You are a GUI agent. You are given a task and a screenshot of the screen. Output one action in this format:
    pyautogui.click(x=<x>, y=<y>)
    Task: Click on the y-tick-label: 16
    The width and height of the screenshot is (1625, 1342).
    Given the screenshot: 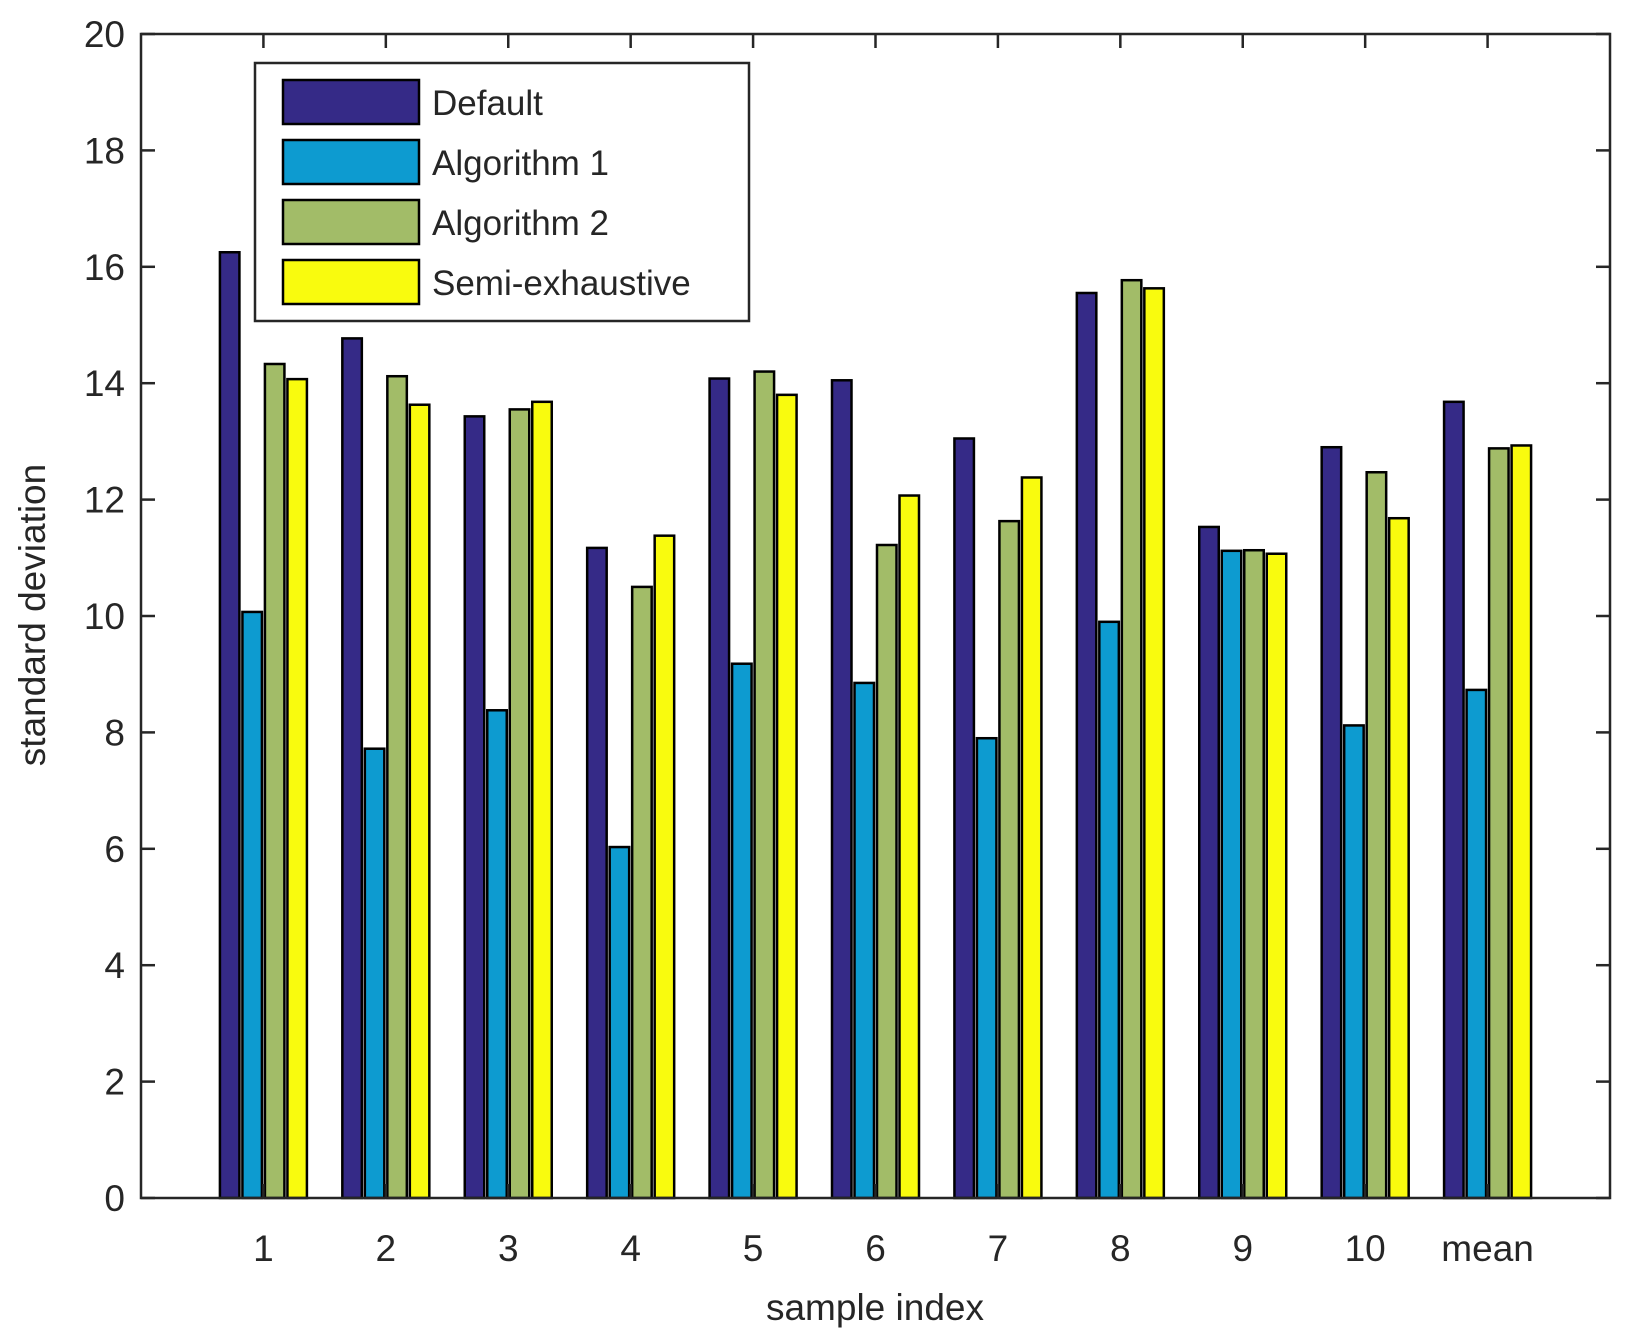 What is the action you would take?
    pyautogui.click(x=104, y=267)
    